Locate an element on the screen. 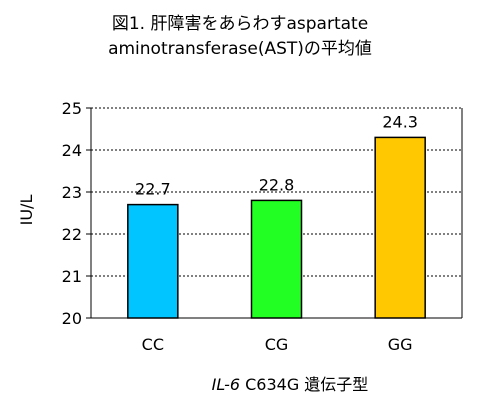 The height and width of the screenshot is (404, 480). y-tick-label: 21 is located at coordinates (72, 276).